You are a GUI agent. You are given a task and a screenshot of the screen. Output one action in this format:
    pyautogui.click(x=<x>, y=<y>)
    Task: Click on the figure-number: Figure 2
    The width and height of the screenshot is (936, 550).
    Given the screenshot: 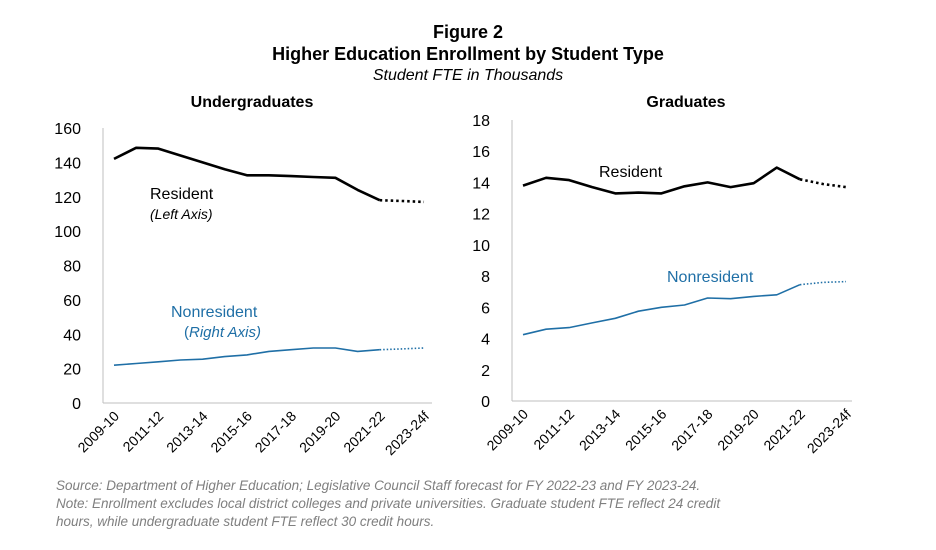 What is the action you would take?
    pyautogui.click(x=468, y=32)
    